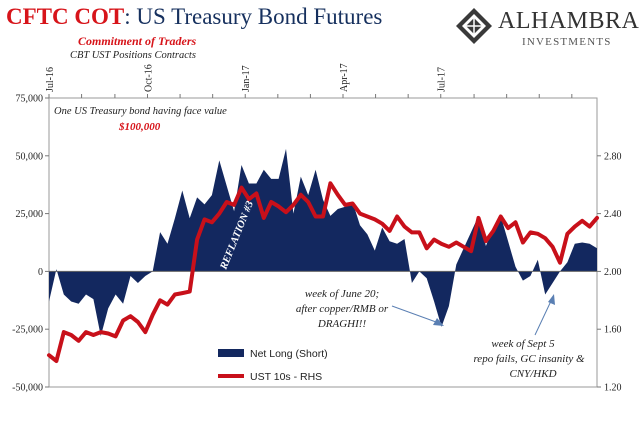 The width and height of the screenshot is (641, 421). Describe the element at coordinates (613, 388) in the screenshot. I see `y-right-tick-label: 1.20` at that location.